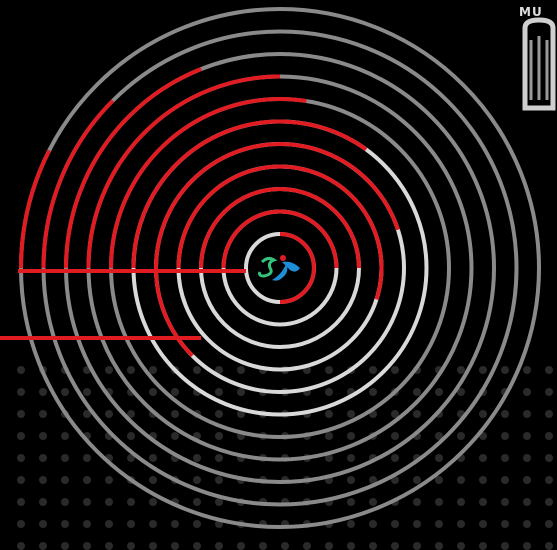 Image resolution: width=557 pixels, height=550 pixels. I want to click on emblem-icon, so click(539, 64).